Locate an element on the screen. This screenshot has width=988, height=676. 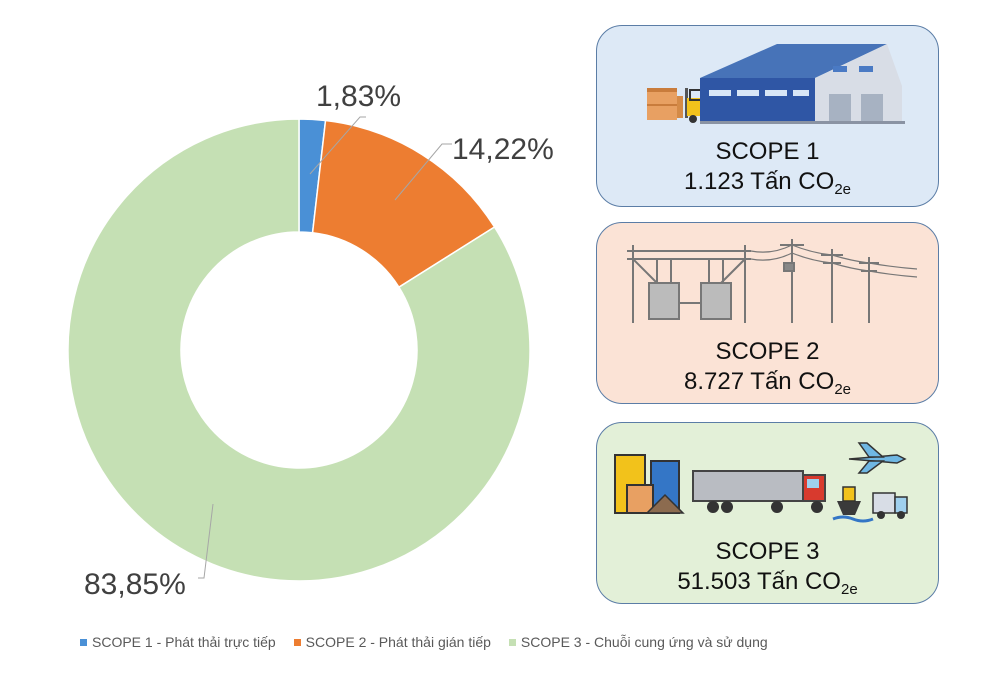
scope-3-amount: 51.503 Tấn CO2e is located at coordinates (767, 583).